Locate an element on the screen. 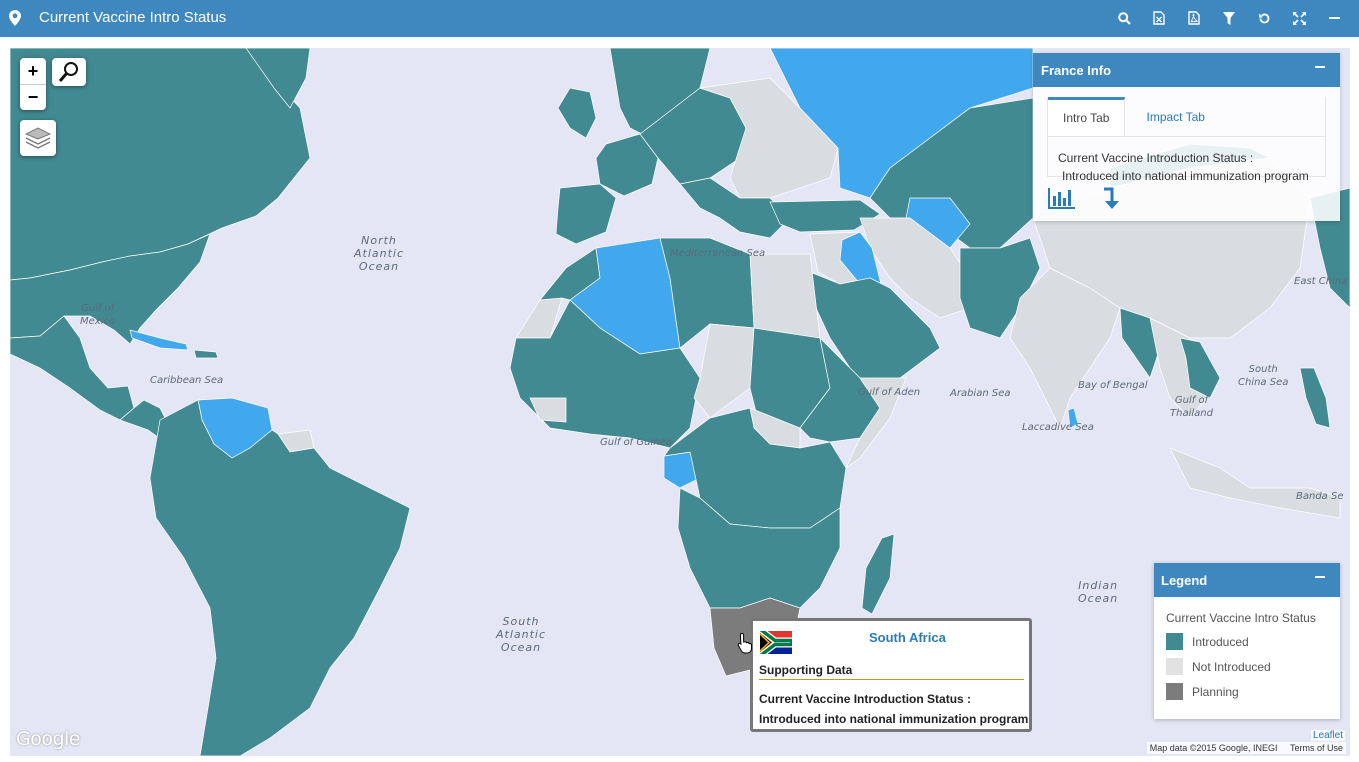 The image size is (1359, 762). country-italy-balkans is located at coordinates (735, 208).